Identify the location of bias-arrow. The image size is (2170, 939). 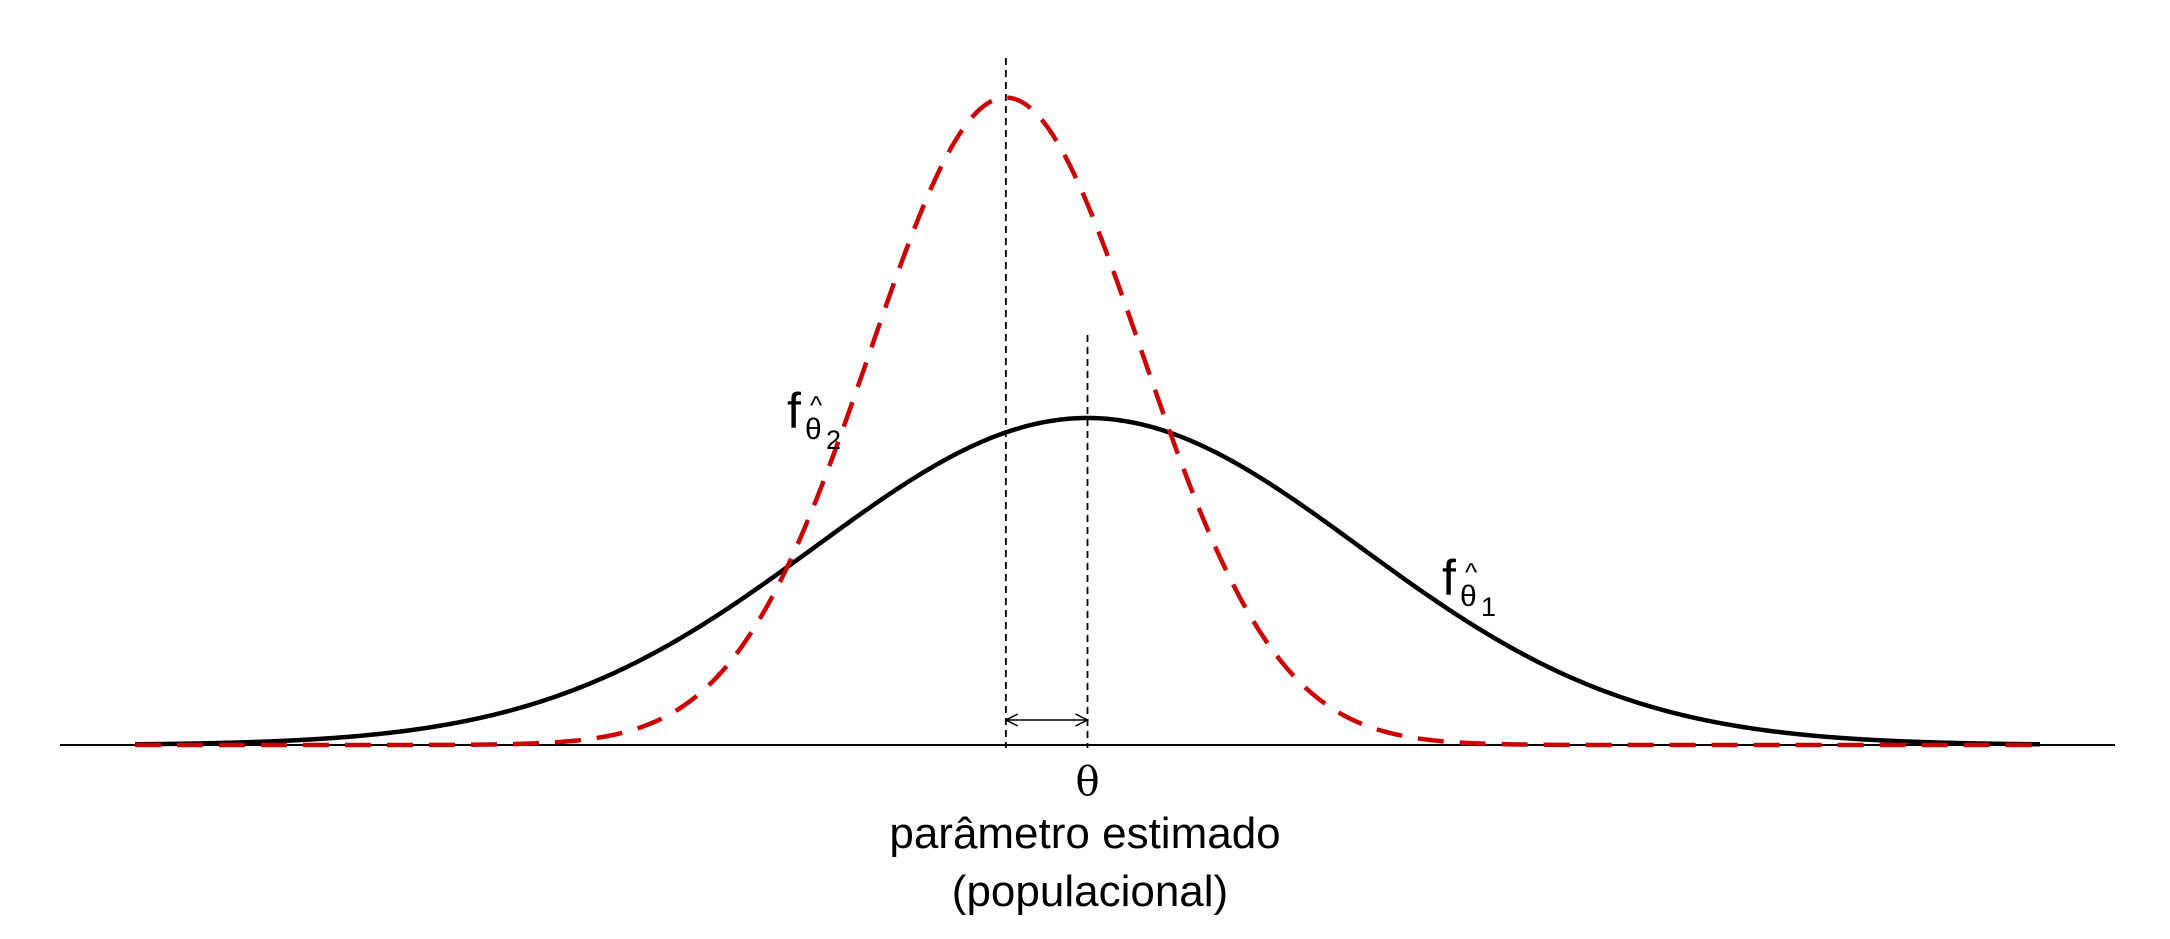
(1047, 720).